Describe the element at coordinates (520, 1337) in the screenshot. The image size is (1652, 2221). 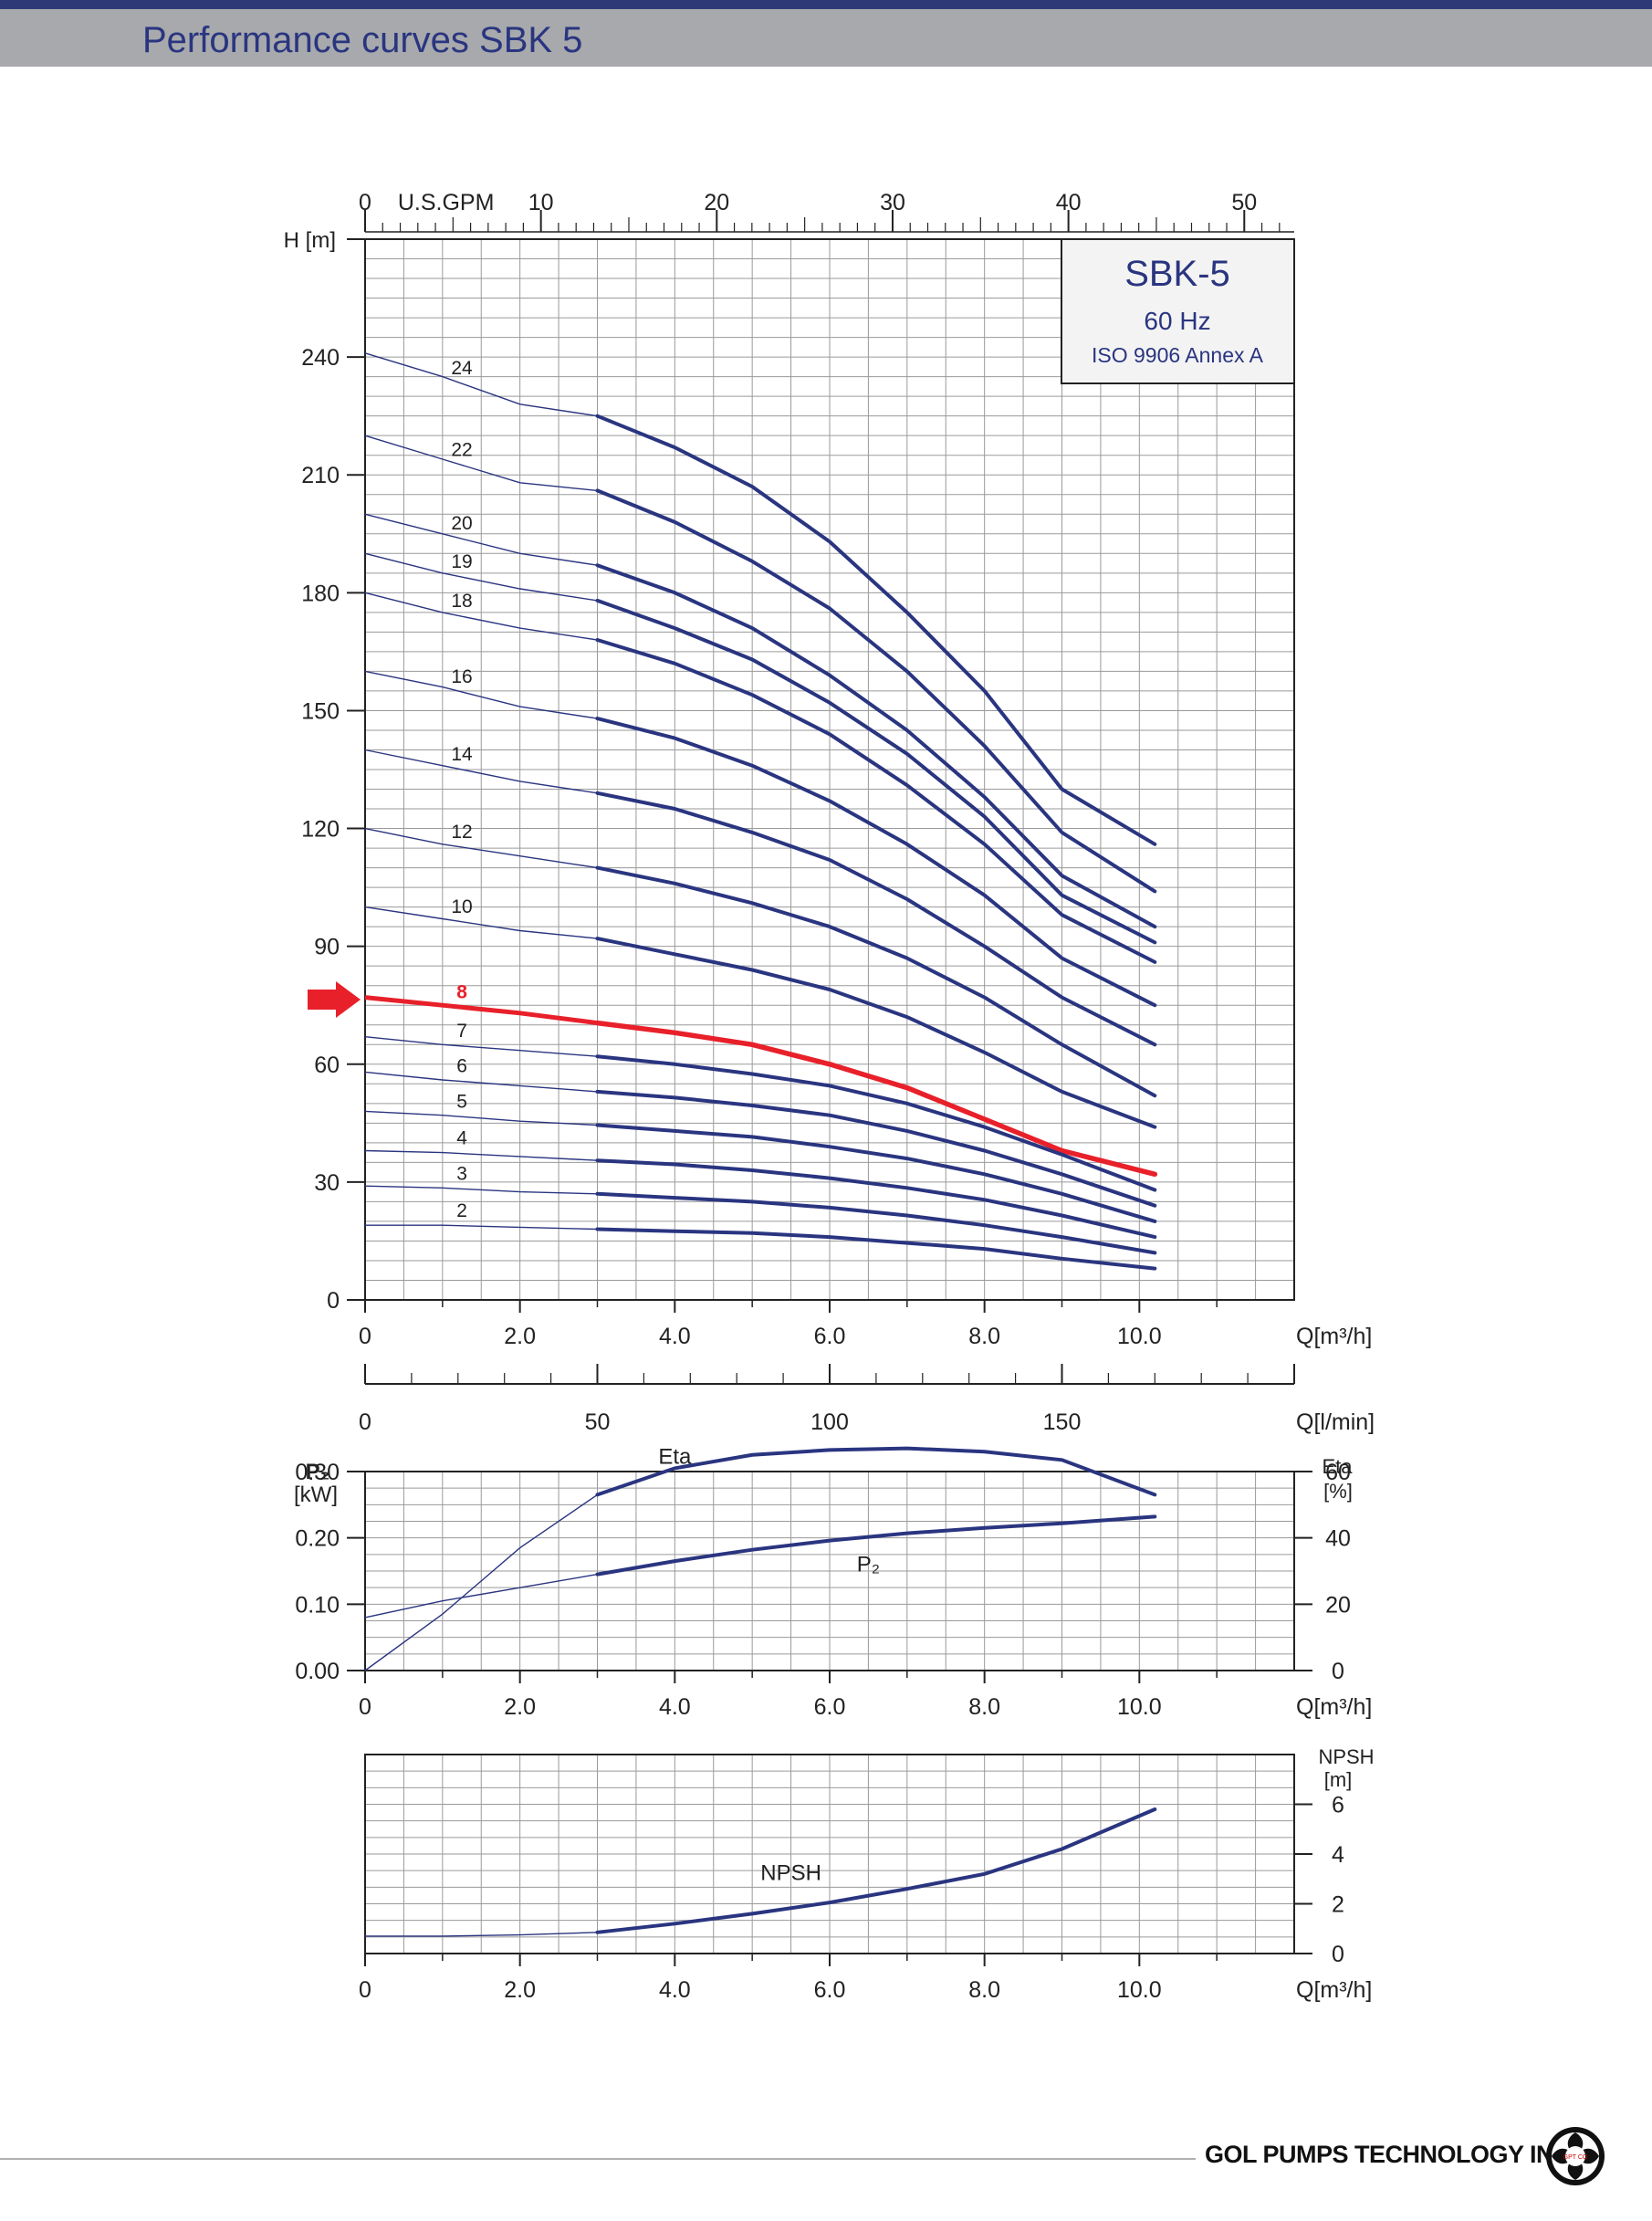
I see `head-x-tick-label: 2.0` at that location.